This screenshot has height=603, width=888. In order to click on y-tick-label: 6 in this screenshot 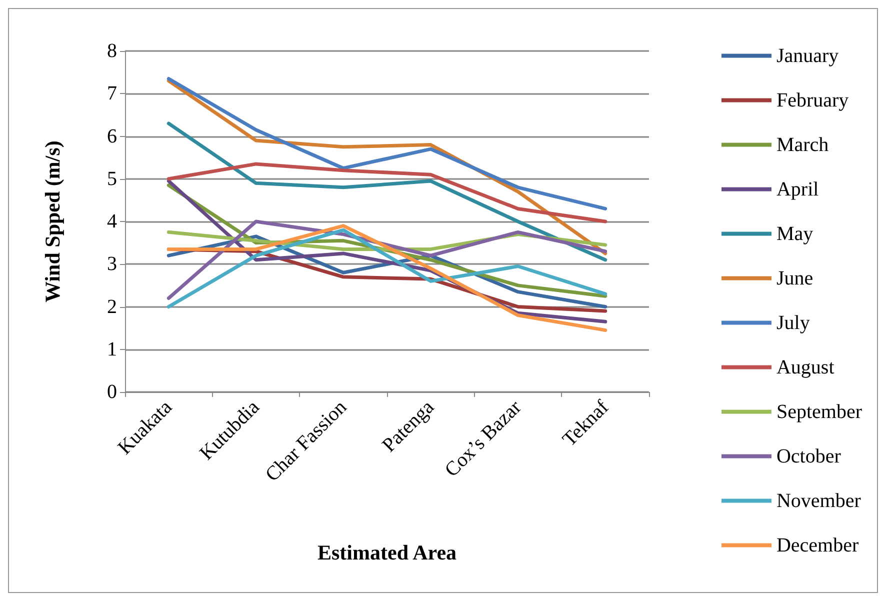, I will do `click(112, 136)`.